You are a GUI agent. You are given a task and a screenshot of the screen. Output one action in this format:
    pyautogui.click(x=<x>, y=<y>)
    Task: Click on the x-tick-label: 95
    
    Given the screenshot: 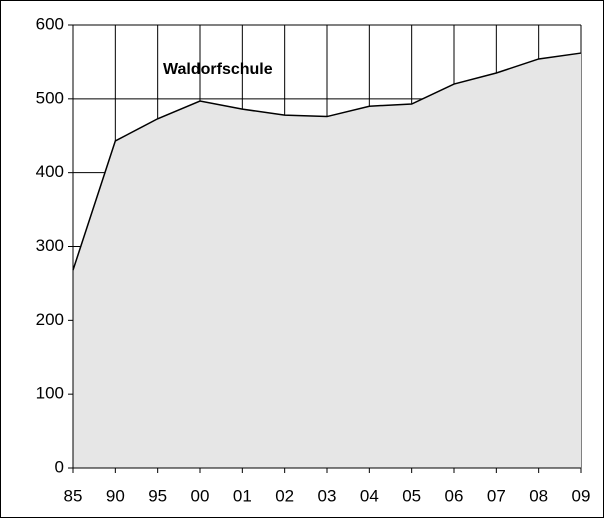 What is the action you would take?
    pyautogui.click(x=157, y=495)
    